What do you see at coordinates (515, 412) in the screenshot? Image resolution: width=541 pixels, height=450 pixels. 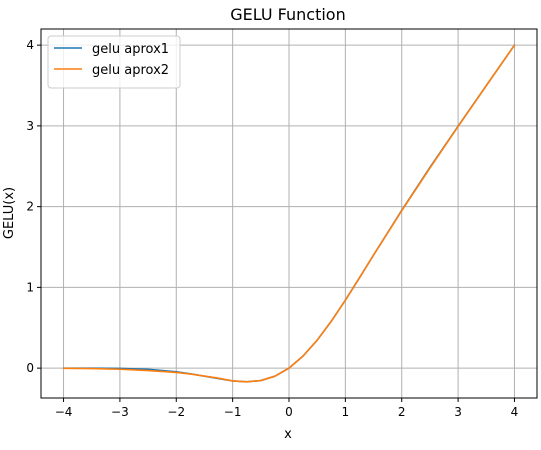 I see `x-tick-label: 4` at bounding box center [515, 412].